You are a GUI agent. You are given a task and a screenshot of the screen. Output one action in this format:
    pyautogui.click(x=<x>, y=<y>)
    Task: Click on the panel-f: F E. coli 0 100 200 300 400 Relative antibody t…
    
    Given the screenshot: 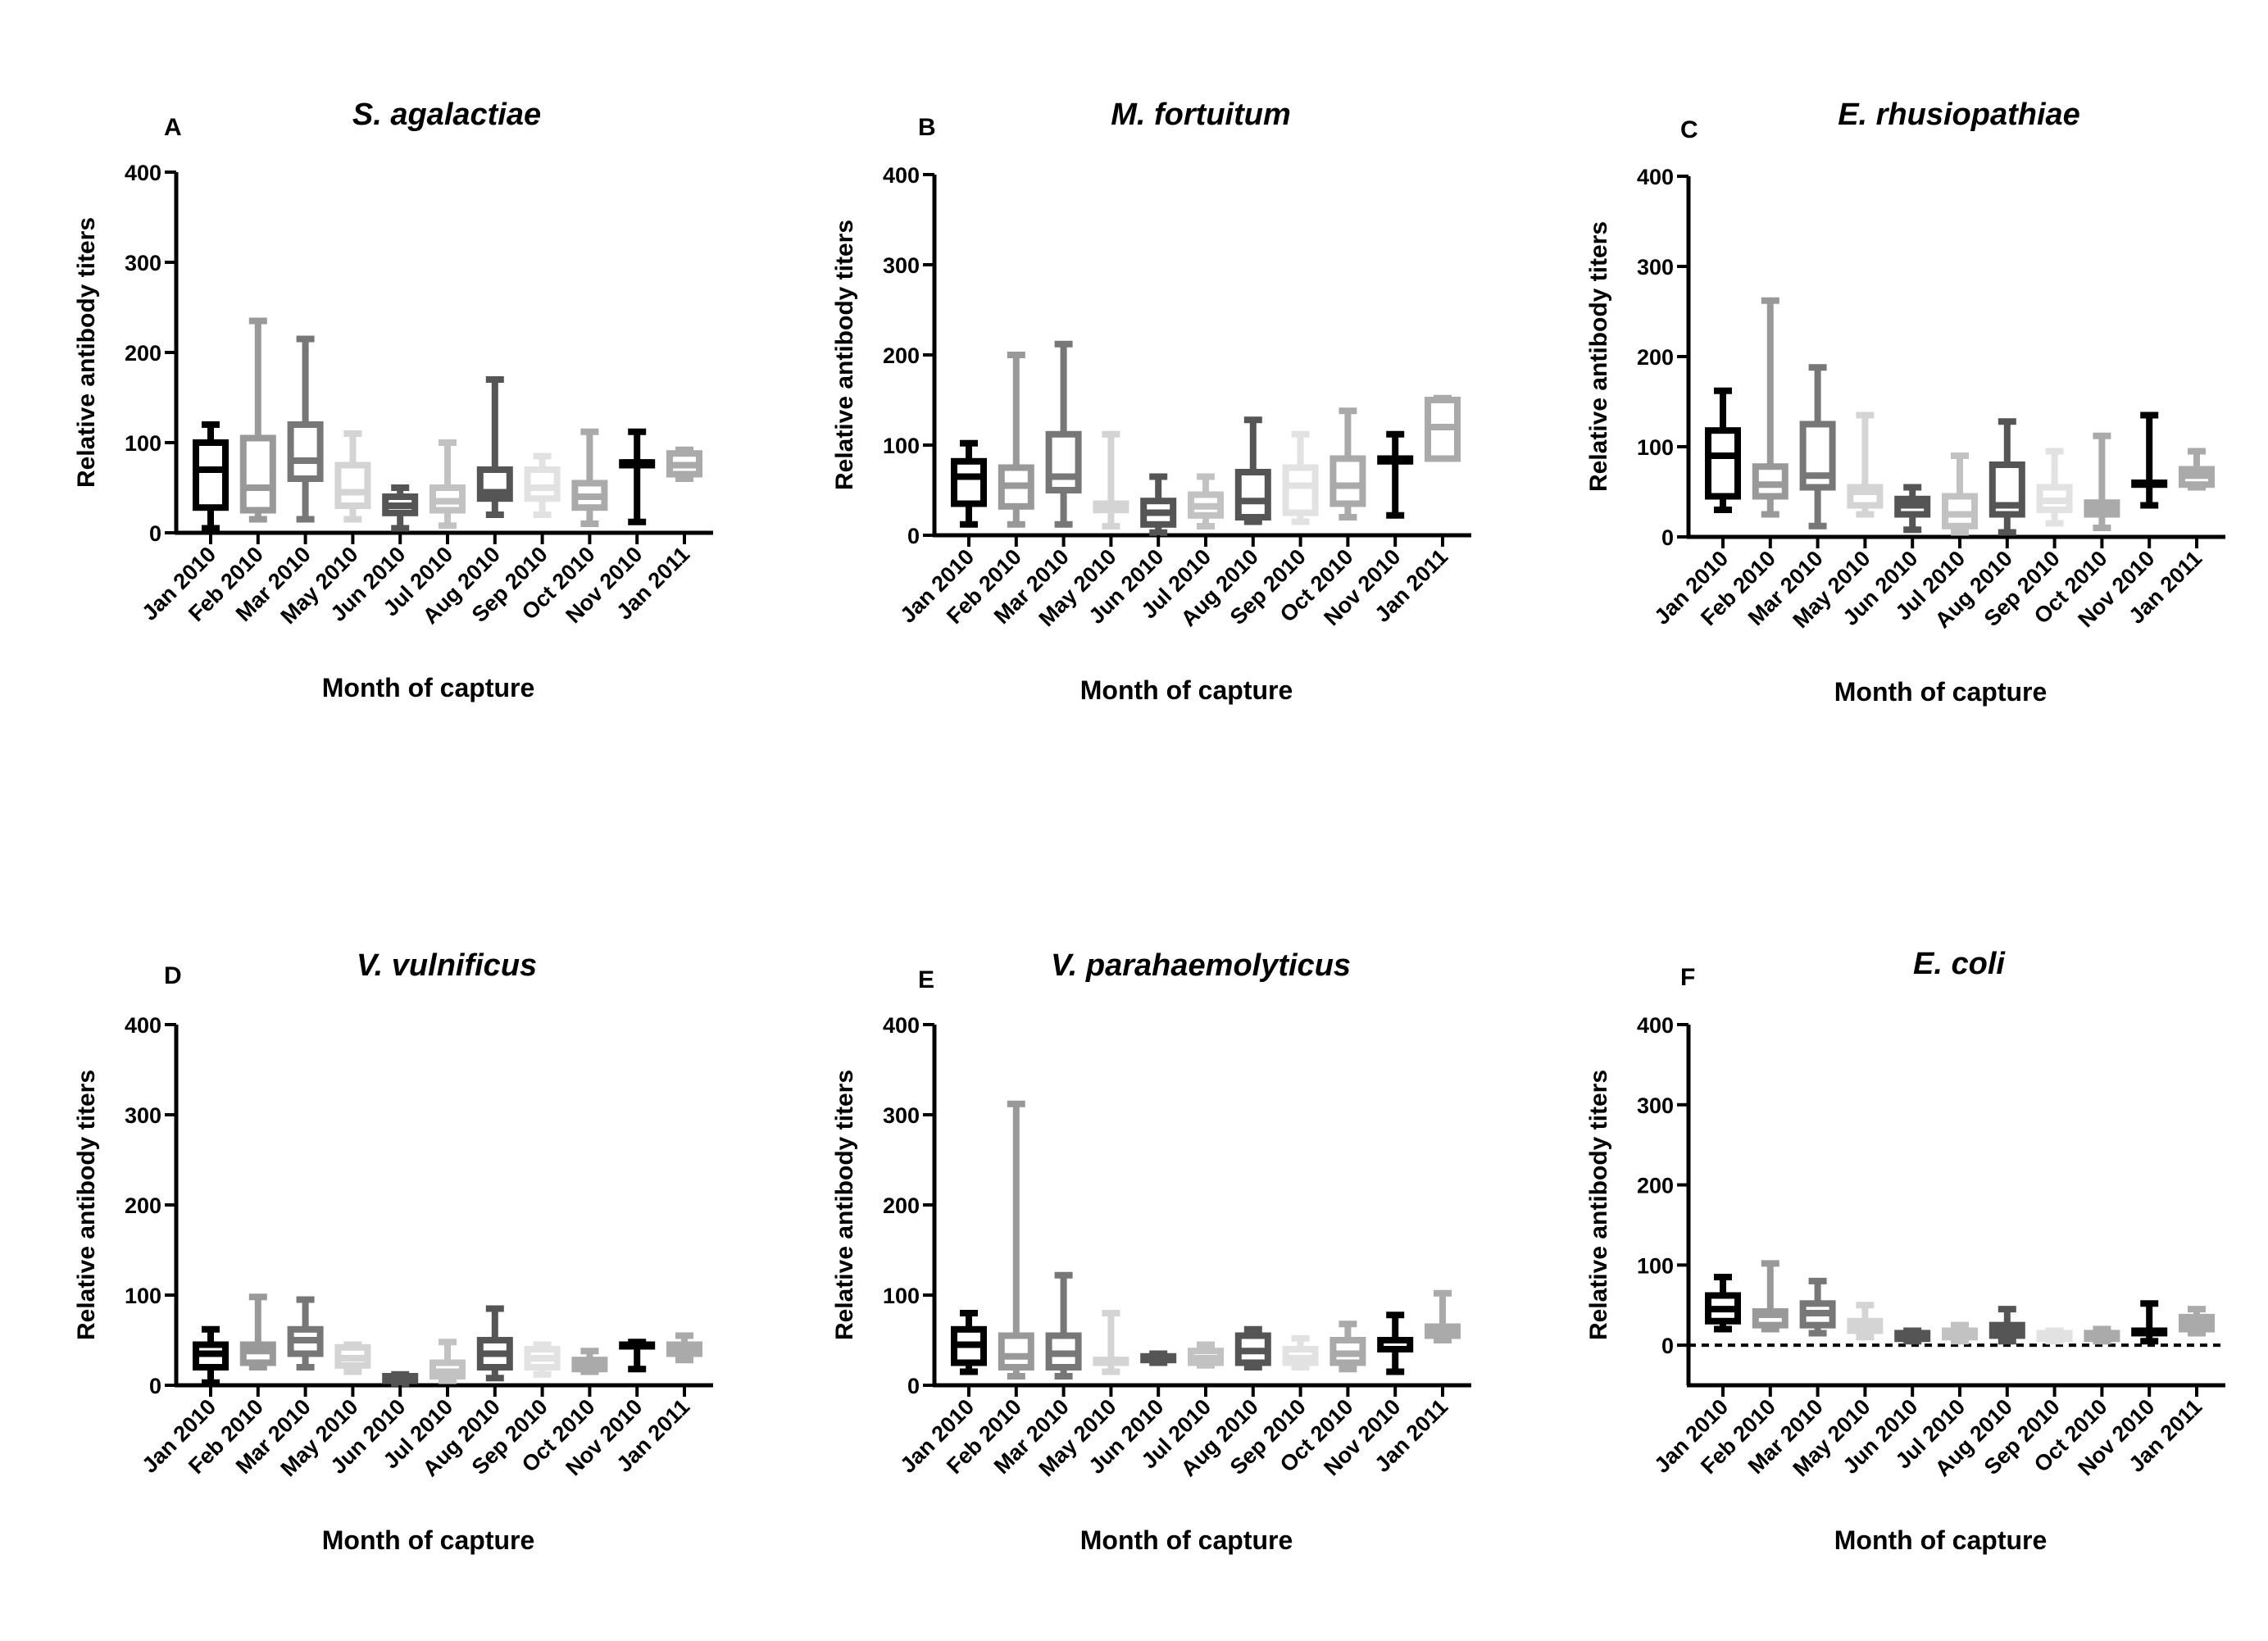 What is the action you would take?
    pyautogui.click(x=1905, y=1251)
    